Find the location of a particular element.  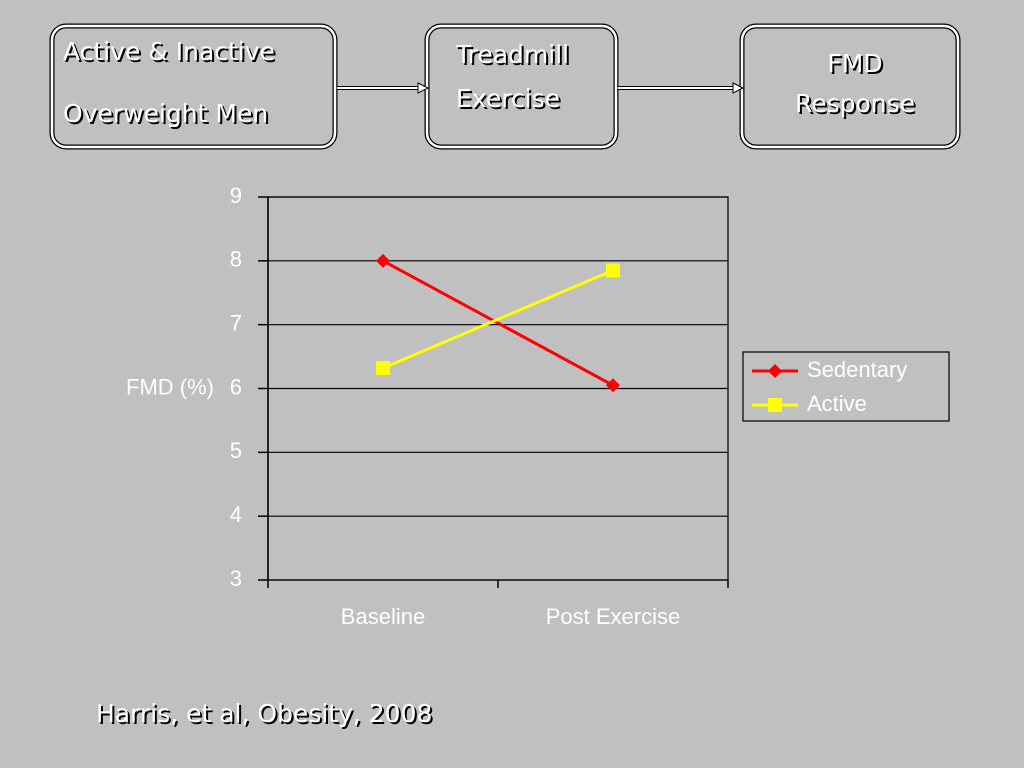

citation: Harris, et al, Obesity, 2008 is located at coordinates (264, 713).